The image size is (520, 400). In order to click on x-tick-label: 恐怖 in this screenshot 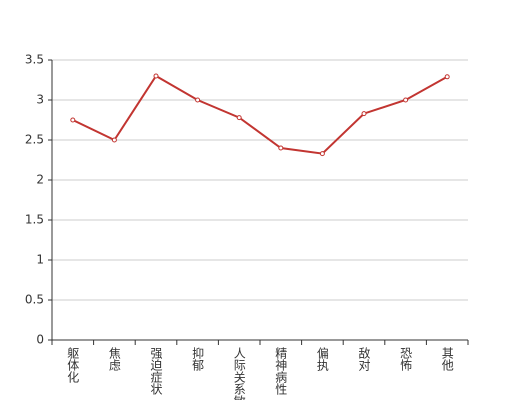, I will do `click(406, 359)`.